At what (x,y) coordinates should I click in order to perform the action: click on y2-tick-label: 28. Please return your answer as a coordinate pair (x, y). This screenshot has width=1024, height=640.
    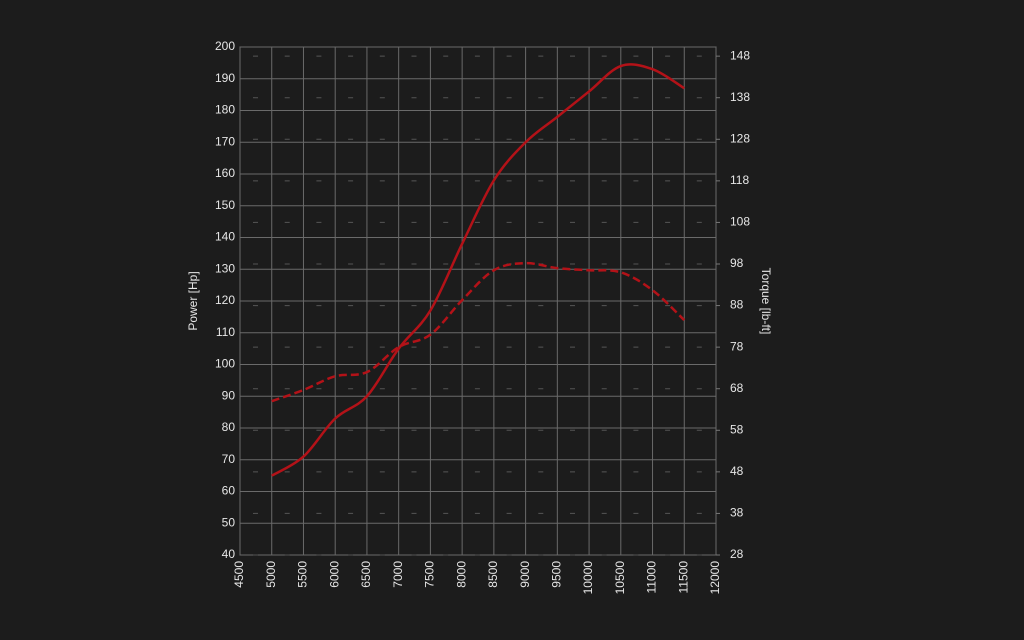
    Looking at the image, I should click on (737, 554).